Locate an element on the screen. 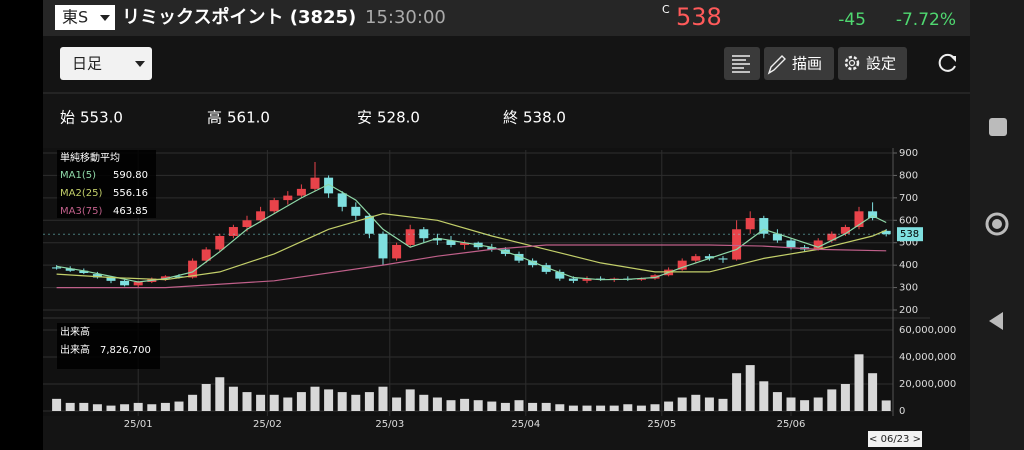  refresh-icon is located at coordinates (947, 62).